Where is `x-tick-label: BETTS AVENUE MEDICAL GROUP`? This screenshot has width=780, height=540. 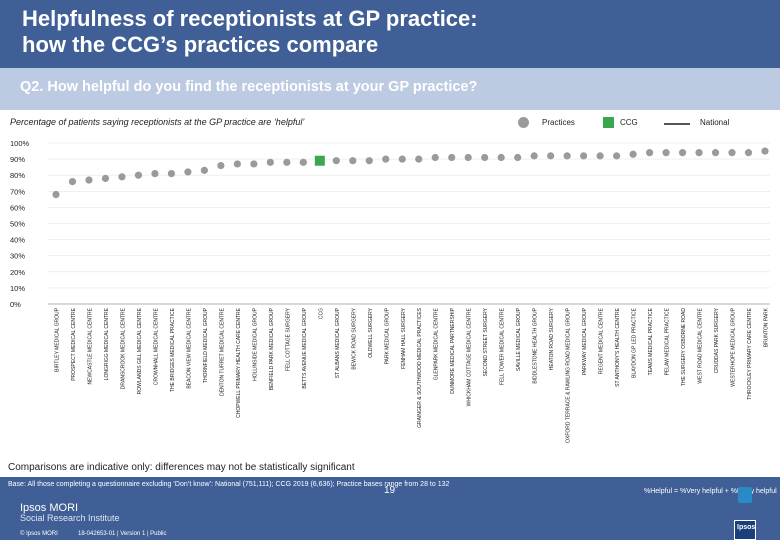 x-tick-label: BETTS AVENUE MEDICAL GROUP is located at coordinates (305, 347).